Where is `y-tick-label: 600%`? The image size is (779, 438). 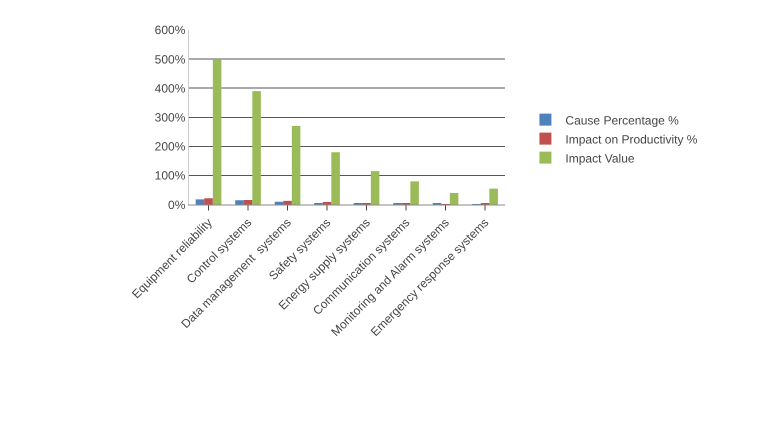 y-tick-label: 600% is located at coordinates (170, 30).